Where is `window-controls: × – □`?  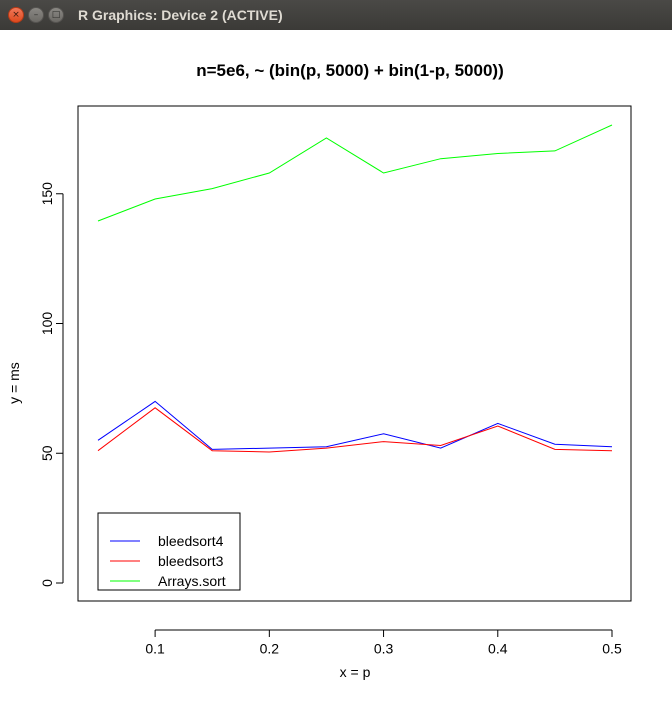
window-controls: × – □ is located at coordinates (36, 15).